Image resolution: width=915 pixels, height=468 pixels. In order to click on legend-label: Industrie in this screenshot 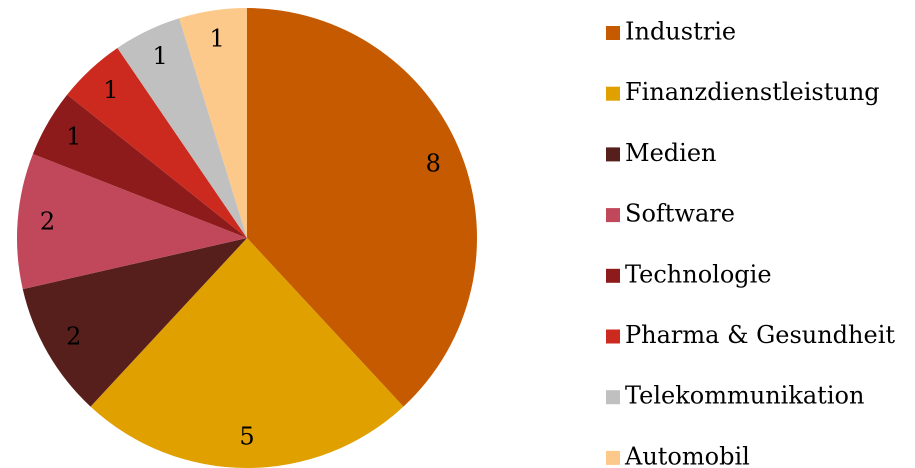, I will do `click(680, 32)`.